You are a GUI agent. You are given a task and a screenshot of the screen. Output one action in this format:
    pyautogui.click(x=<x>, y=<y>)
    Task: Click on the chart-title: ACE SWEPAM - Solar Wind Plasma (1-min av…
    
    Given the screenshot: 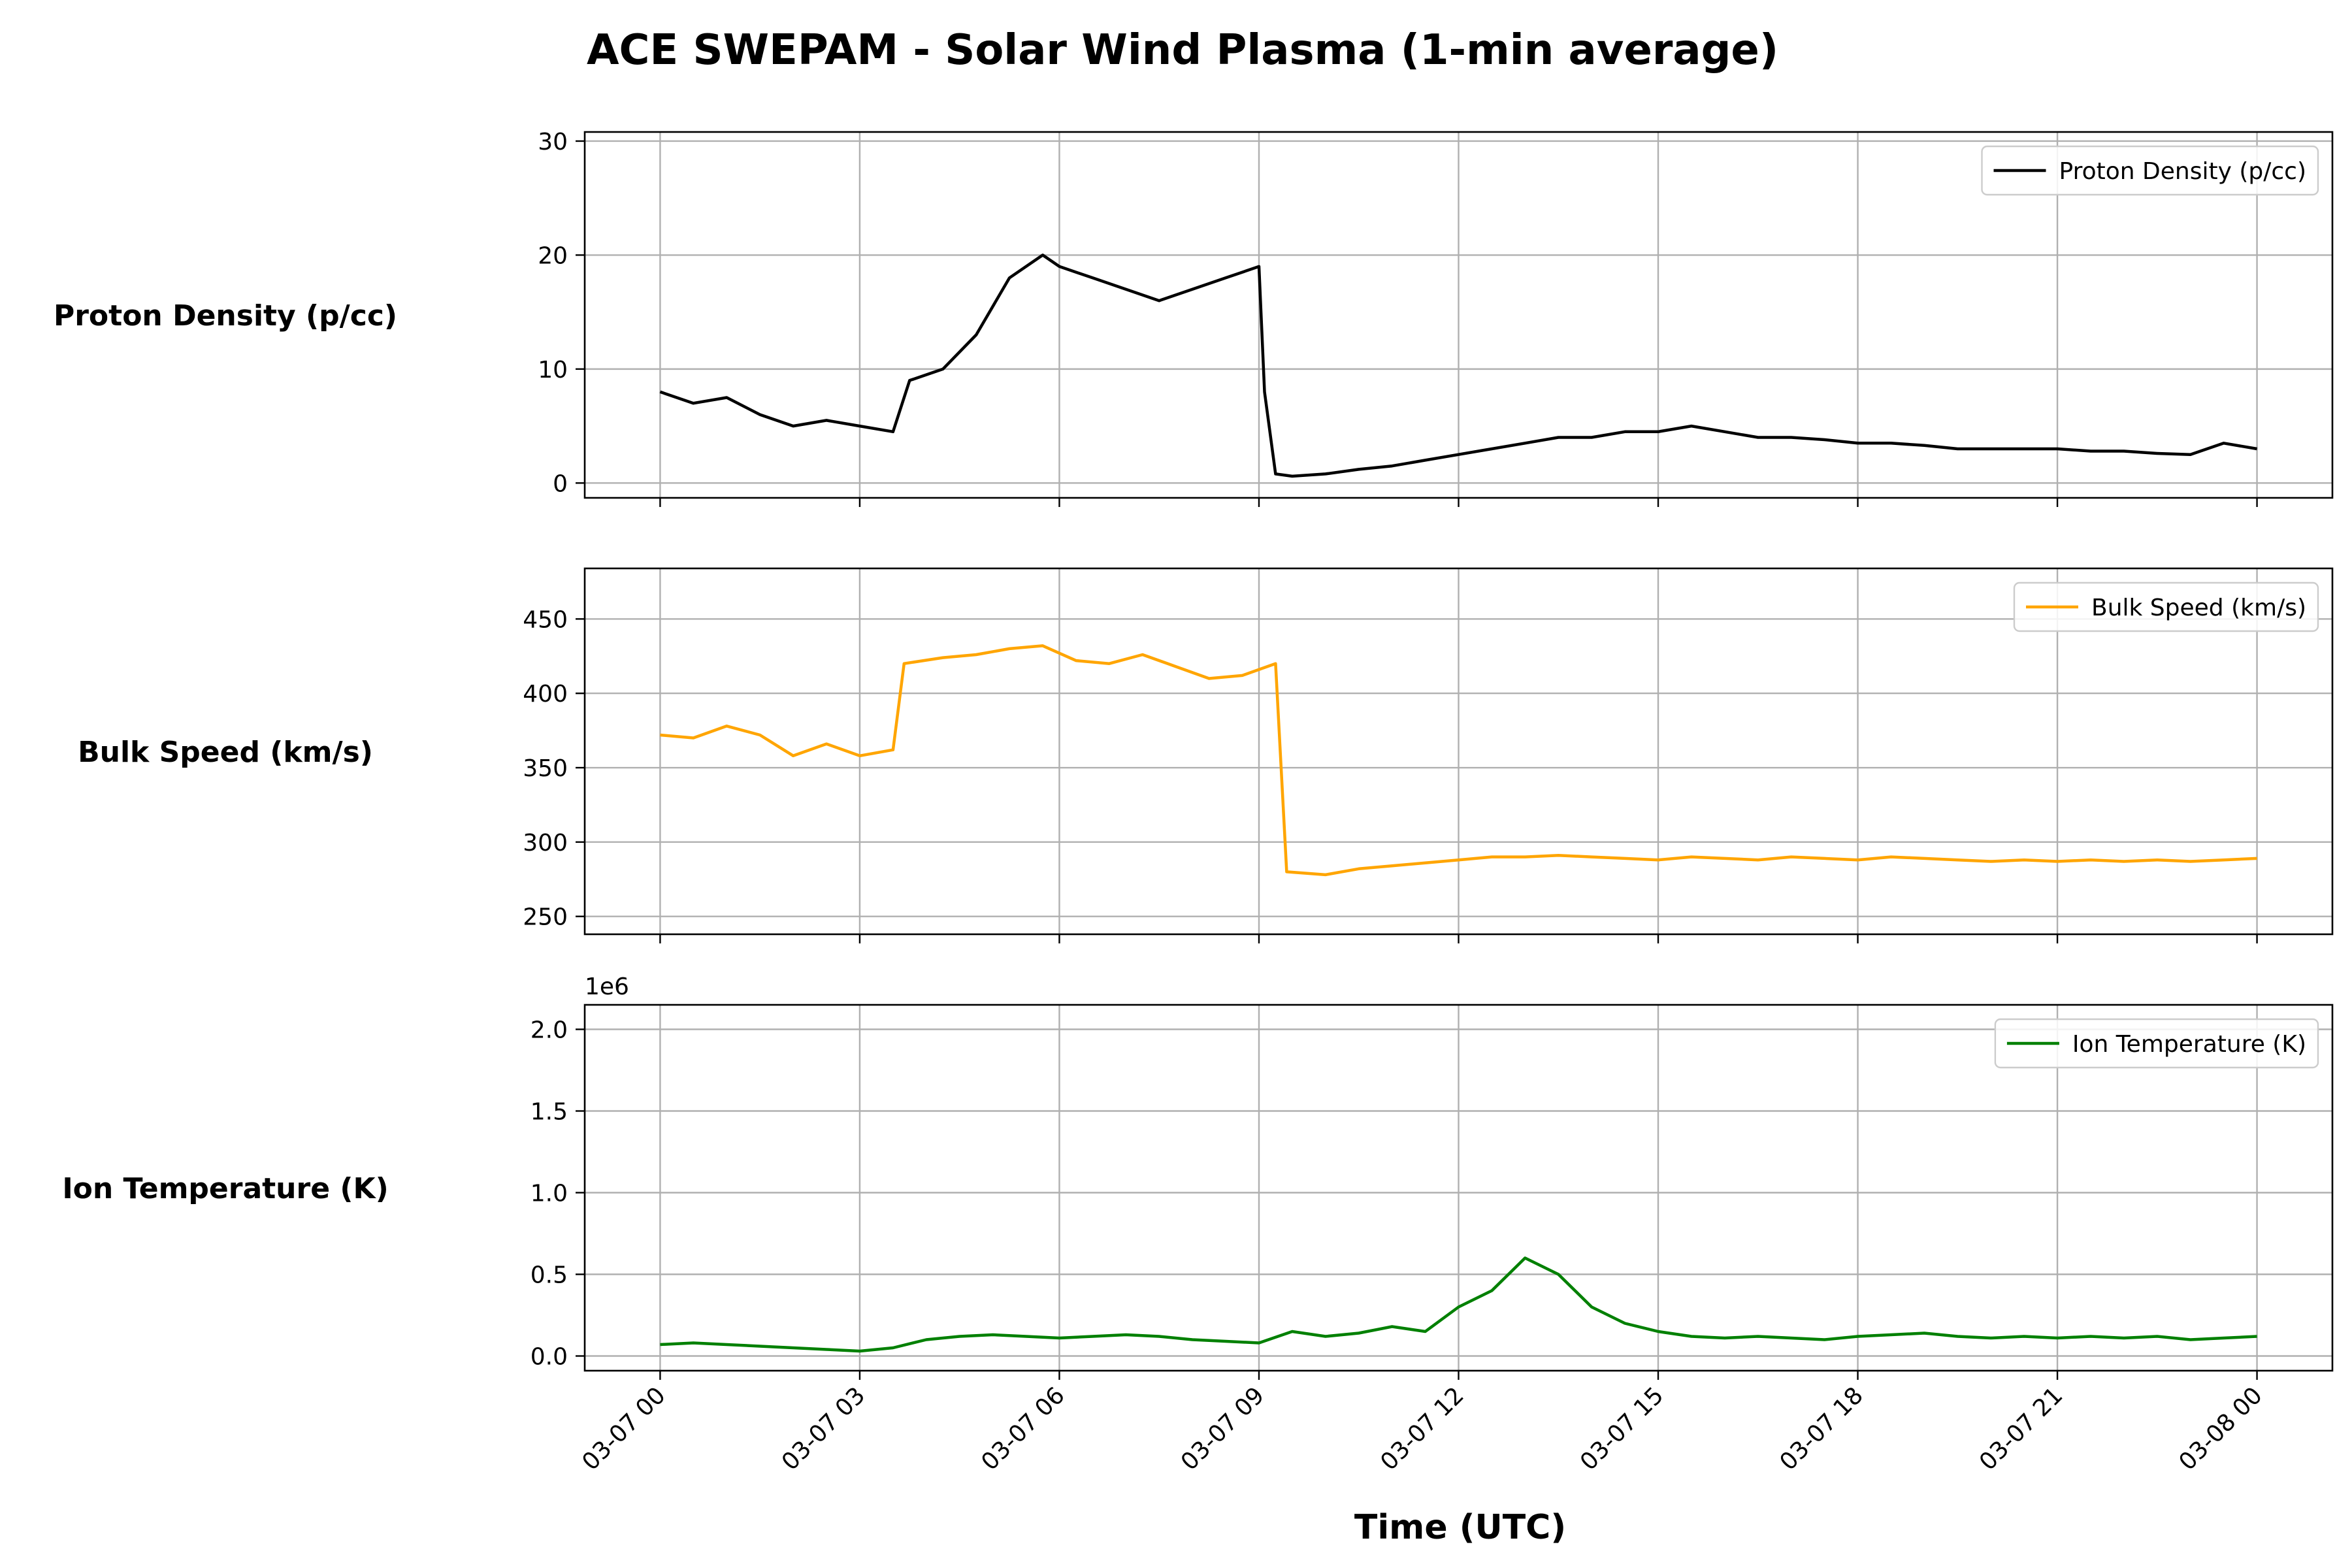 What is the action you would take?
    pyautogui.click(x=1182, y=50)
    